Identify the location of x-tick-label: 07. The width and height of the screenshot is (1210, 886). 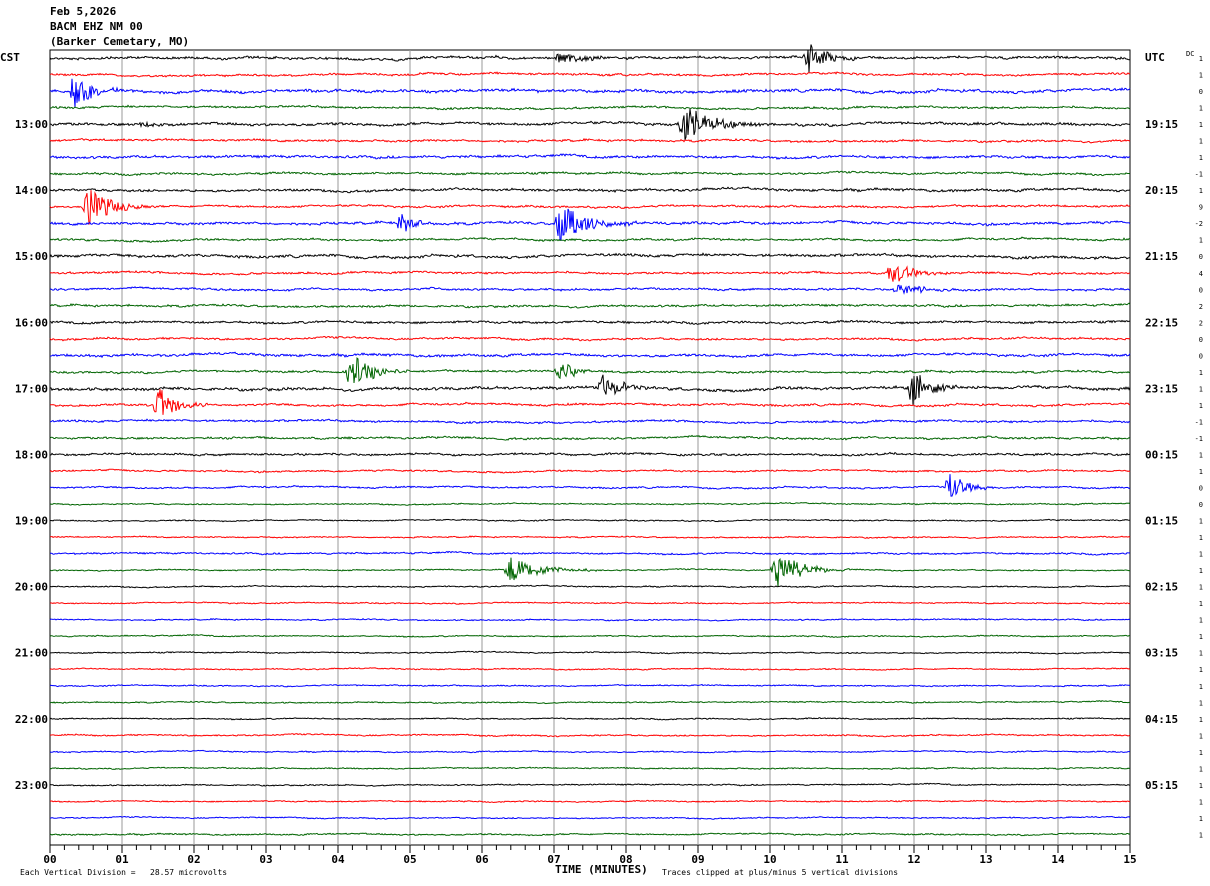
(553, 859).